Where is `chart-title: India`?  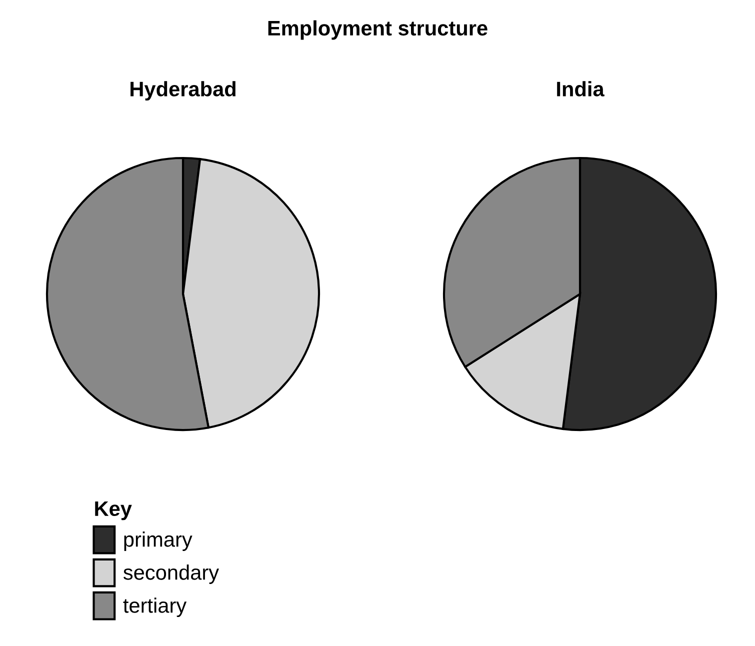
chart-title: India is located at coordinates (580, 88).